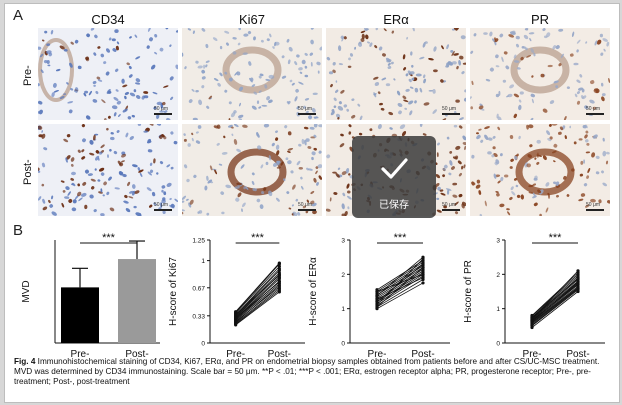  Describe the element at coordinates (18, 15) in the screenshot. I see `panel-a-letter: A` at that location.